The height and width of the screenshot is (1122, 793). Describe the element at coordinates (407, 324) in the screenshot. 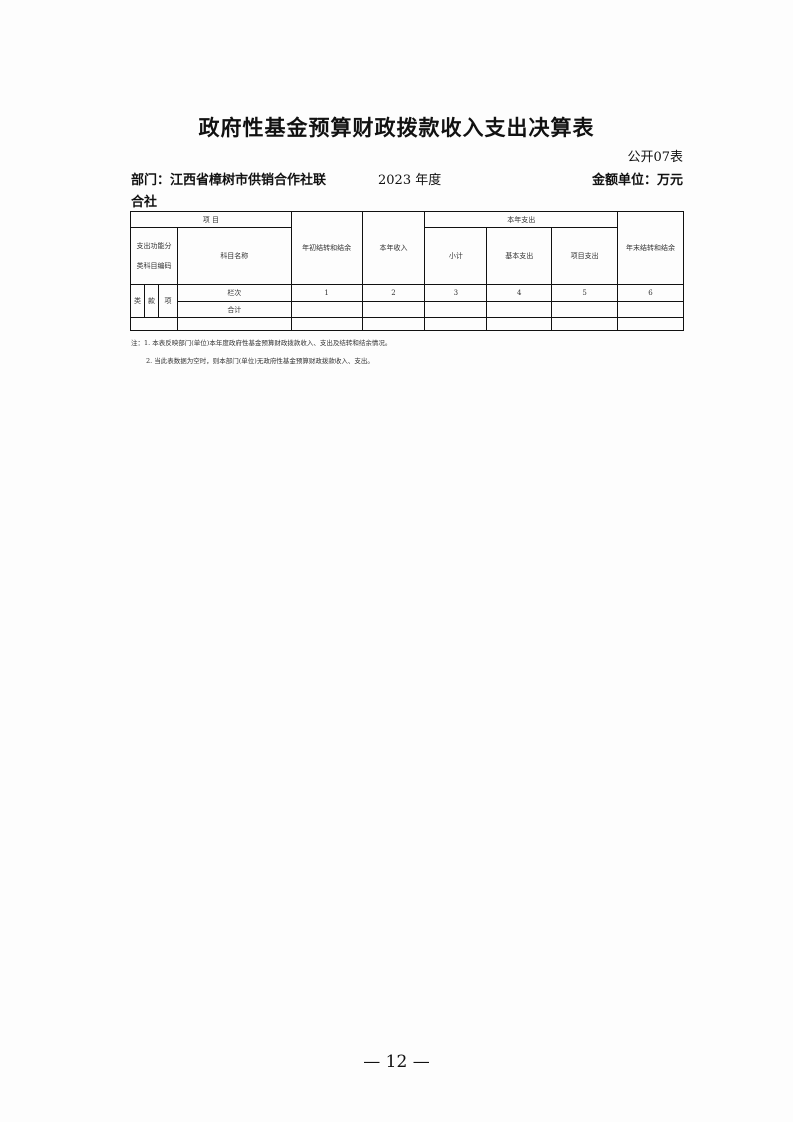

I see `empty-row` at that location.